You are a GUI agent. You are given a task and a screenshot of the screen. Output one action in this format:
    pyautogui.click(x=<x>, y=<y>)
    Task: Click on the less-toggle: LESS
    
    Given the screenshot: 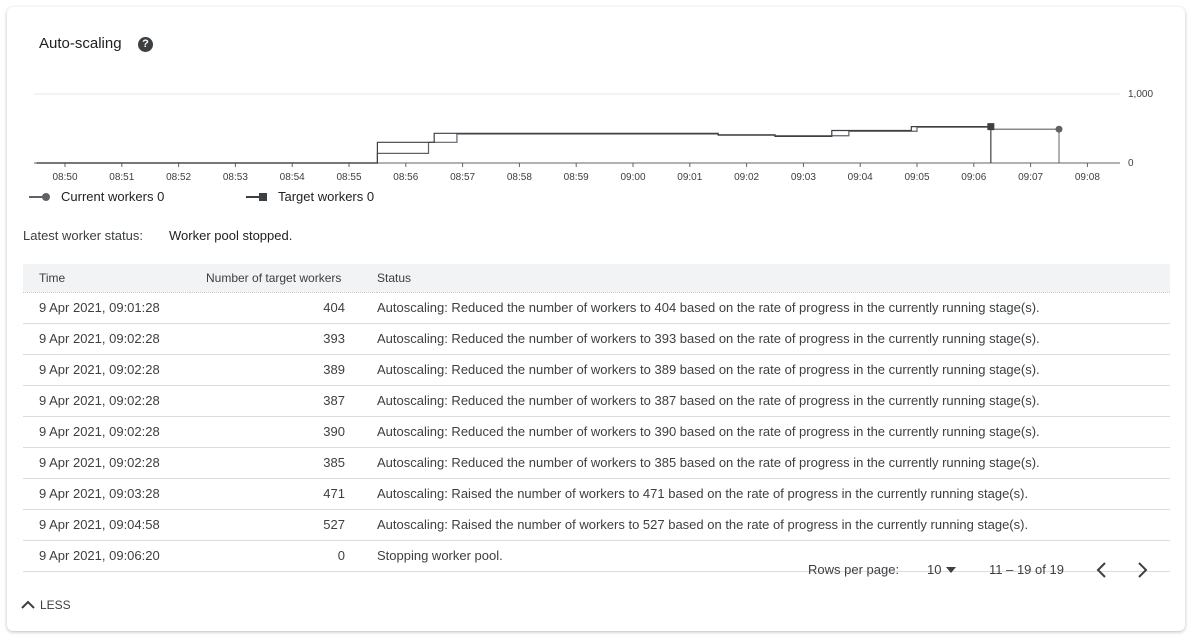 What is the action you would take?
    pyautogui.click(x=46, y=605)
    